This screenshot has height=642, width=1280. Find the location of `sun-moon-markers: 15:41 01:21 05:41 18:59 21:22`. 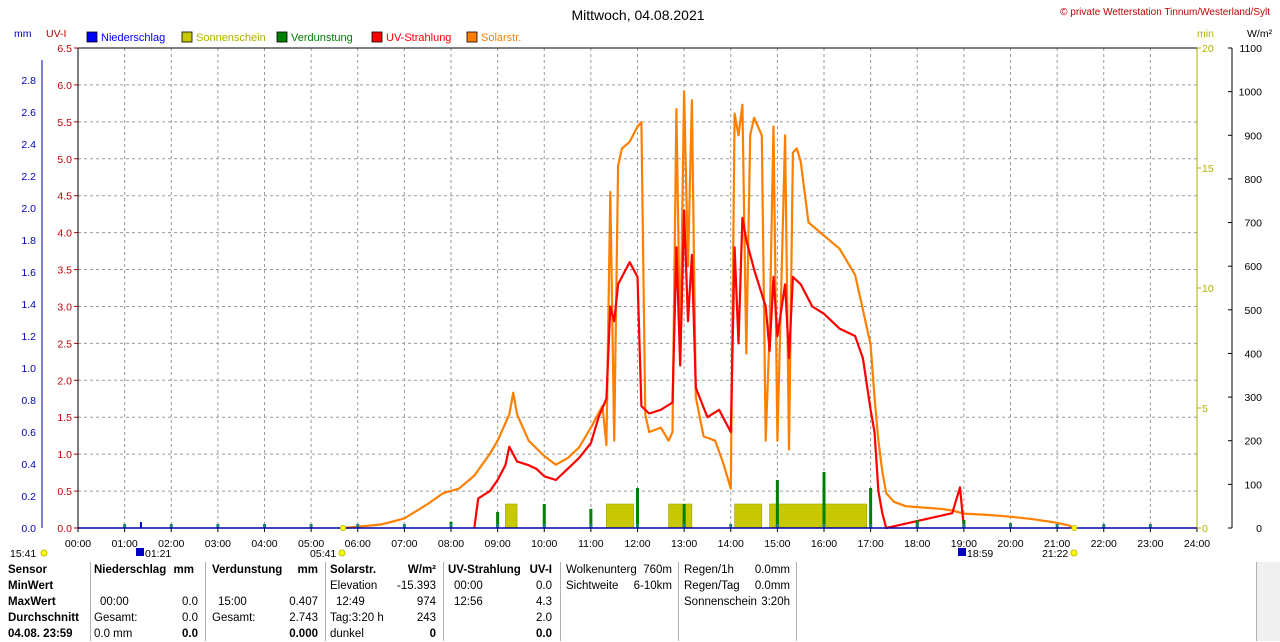

sun-moon-markers: 15:41 01:21 05:41 18:59 21:22 is located at coordinates (544, 541).